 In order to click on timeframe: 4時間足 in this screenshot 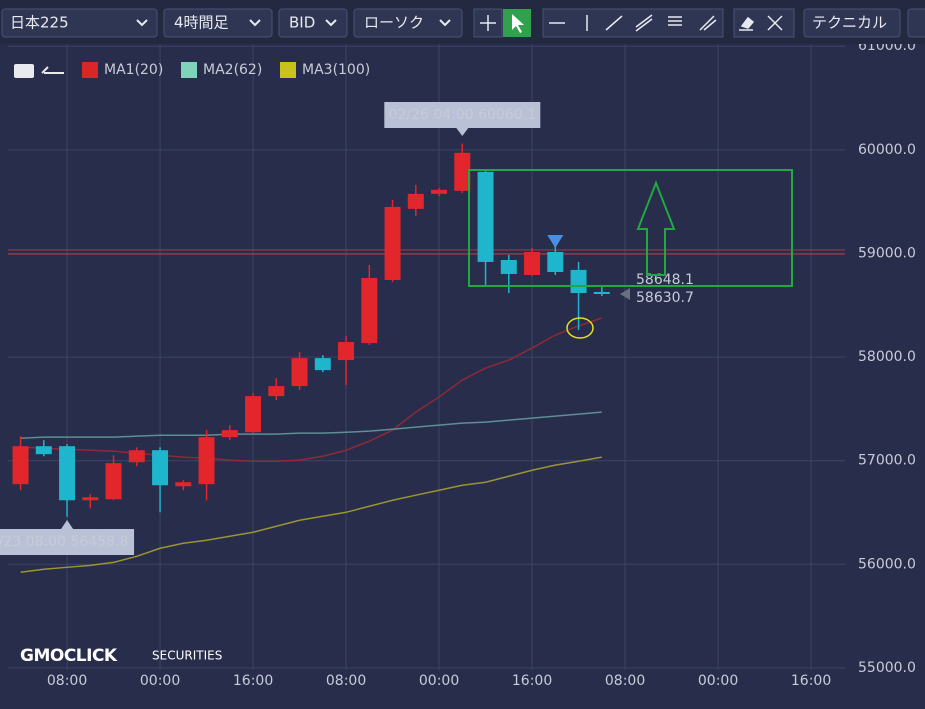, I will do `click(201, 23)`.